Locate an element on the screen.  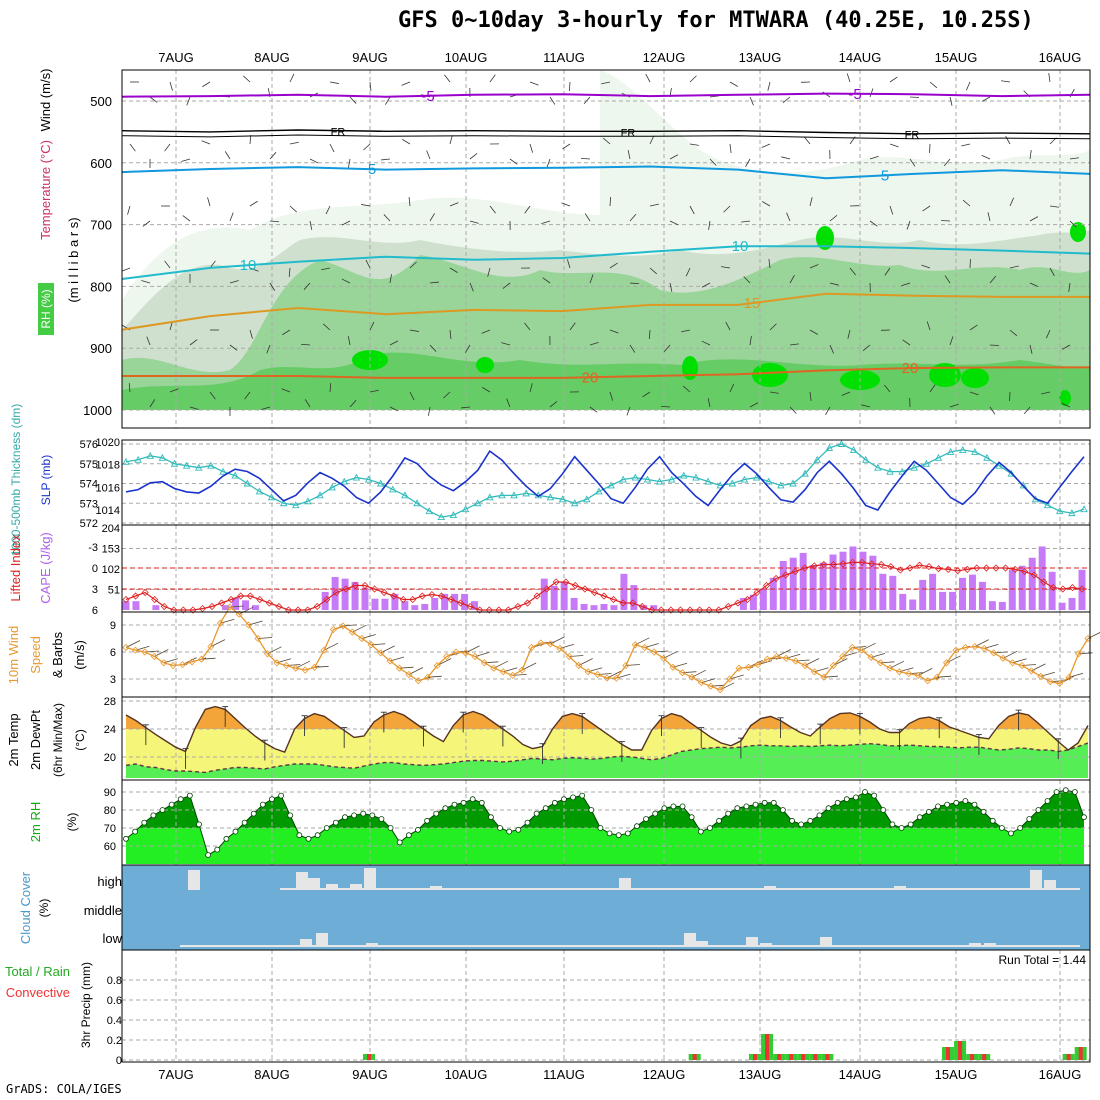
rh2m-panel: 60 70 80 90 is located at coordinates (597, 822).